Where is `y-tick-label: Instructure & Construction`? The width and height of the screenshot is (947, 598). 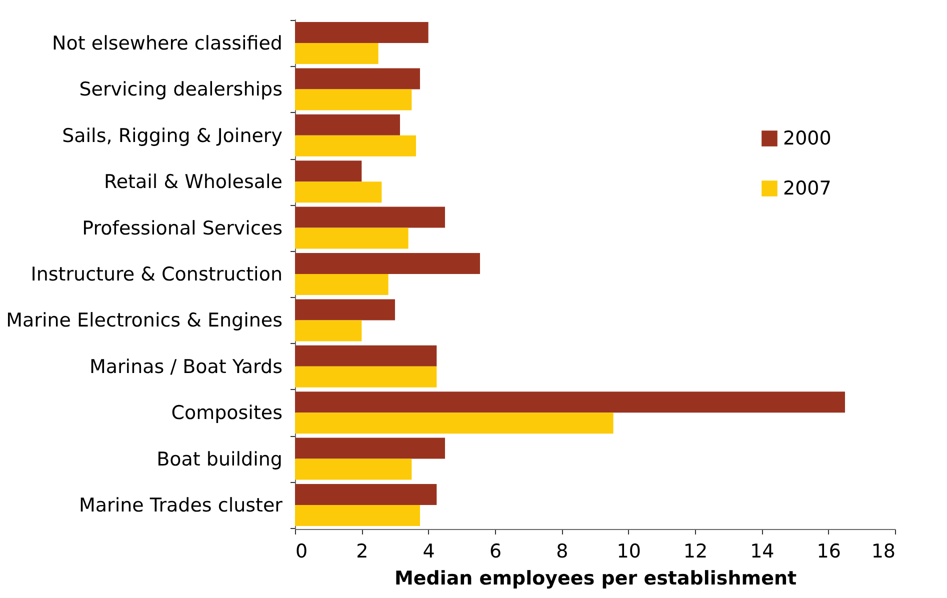
y-tick-label: Instructure & Construction is located at coordinates (156, 275).